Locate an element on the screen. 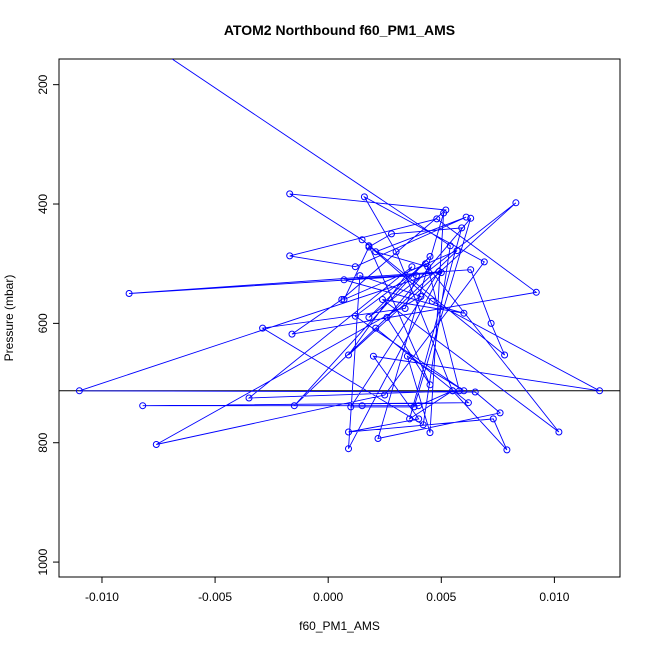 The width and height of the screenshot is (650, 650). y-axis-label: Pressure (mbar) is located at coordinates (9, 318).